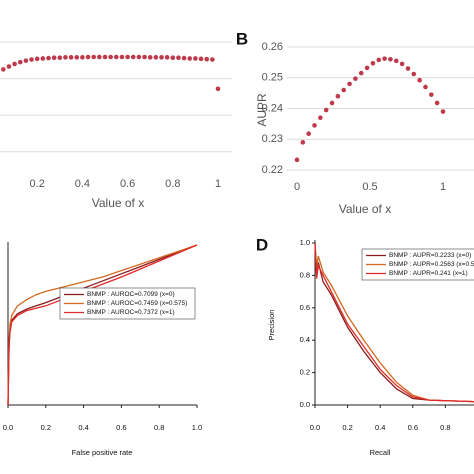 The height and width of the screenshot is (474, 474). What do you see at coordinates (305, 372) in the screenshot?
I see `y-tick-label: 0.2` at bounding box center [305, 372].